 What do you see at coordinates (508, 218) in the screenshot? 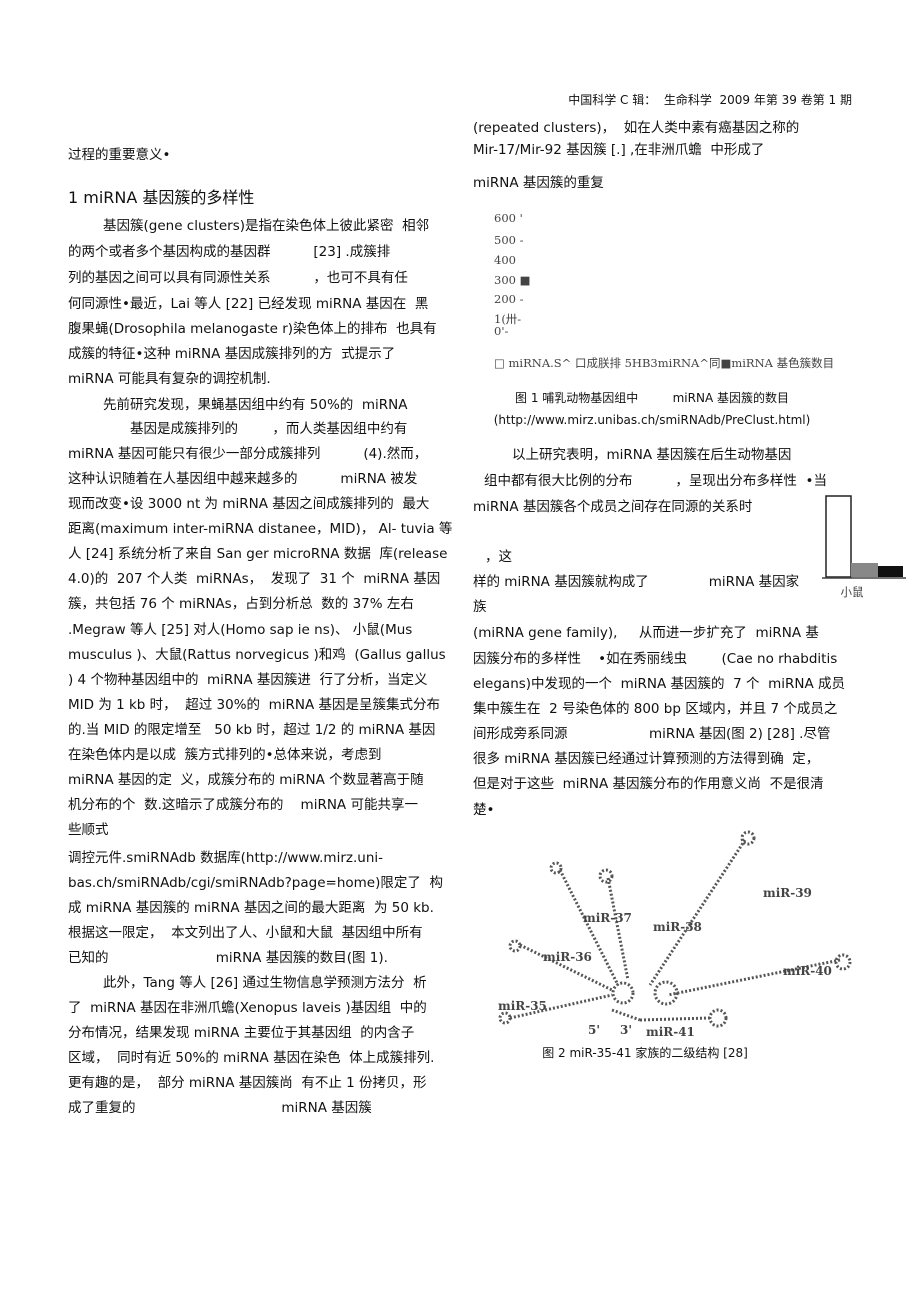
I see `axis-label: 600 '` at bounding box center [508, 218].